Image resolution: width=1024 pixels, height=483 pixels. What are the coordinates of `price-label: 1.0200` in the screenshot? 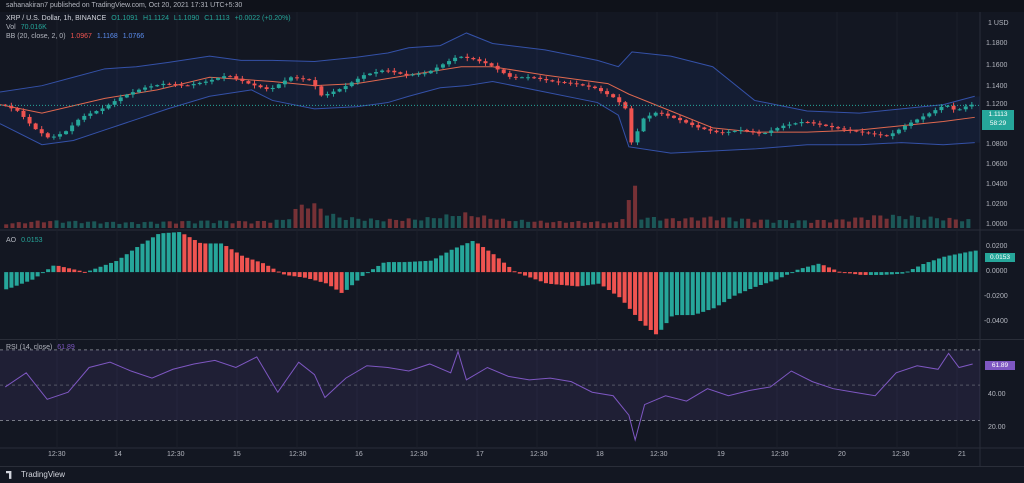 It's located at (997, 204).